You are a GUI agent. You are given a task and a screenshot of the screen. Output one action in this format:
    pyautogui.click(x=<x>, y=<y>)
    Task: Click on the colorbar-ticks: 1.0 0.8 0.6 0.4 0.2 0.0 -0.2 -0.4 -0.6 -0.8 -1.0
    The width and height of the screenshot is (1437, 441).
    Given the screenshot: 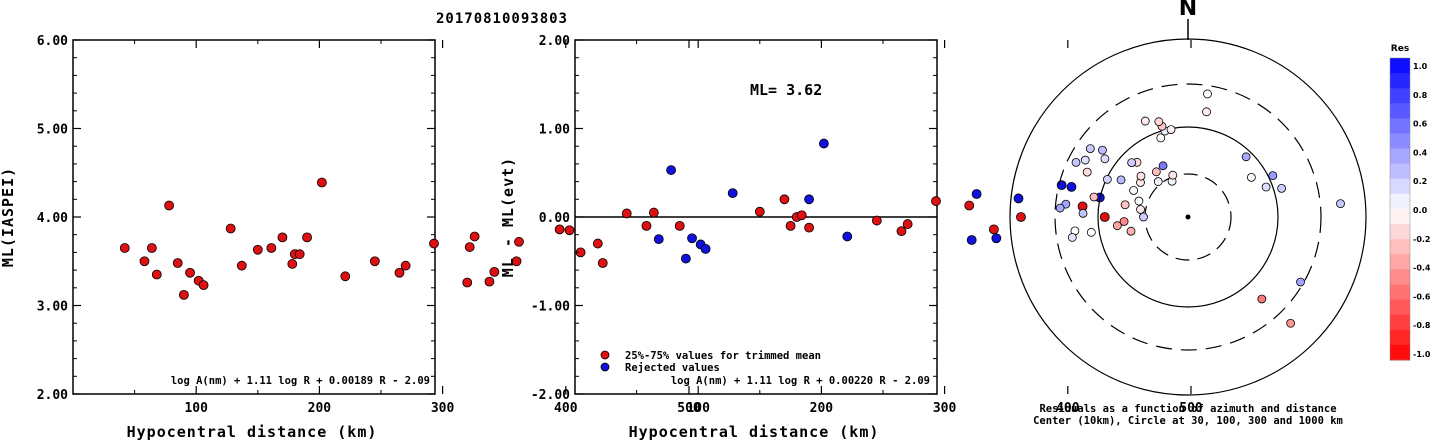 What is the action you would take?
    pyautogui.click(x=1422, y=210)
    